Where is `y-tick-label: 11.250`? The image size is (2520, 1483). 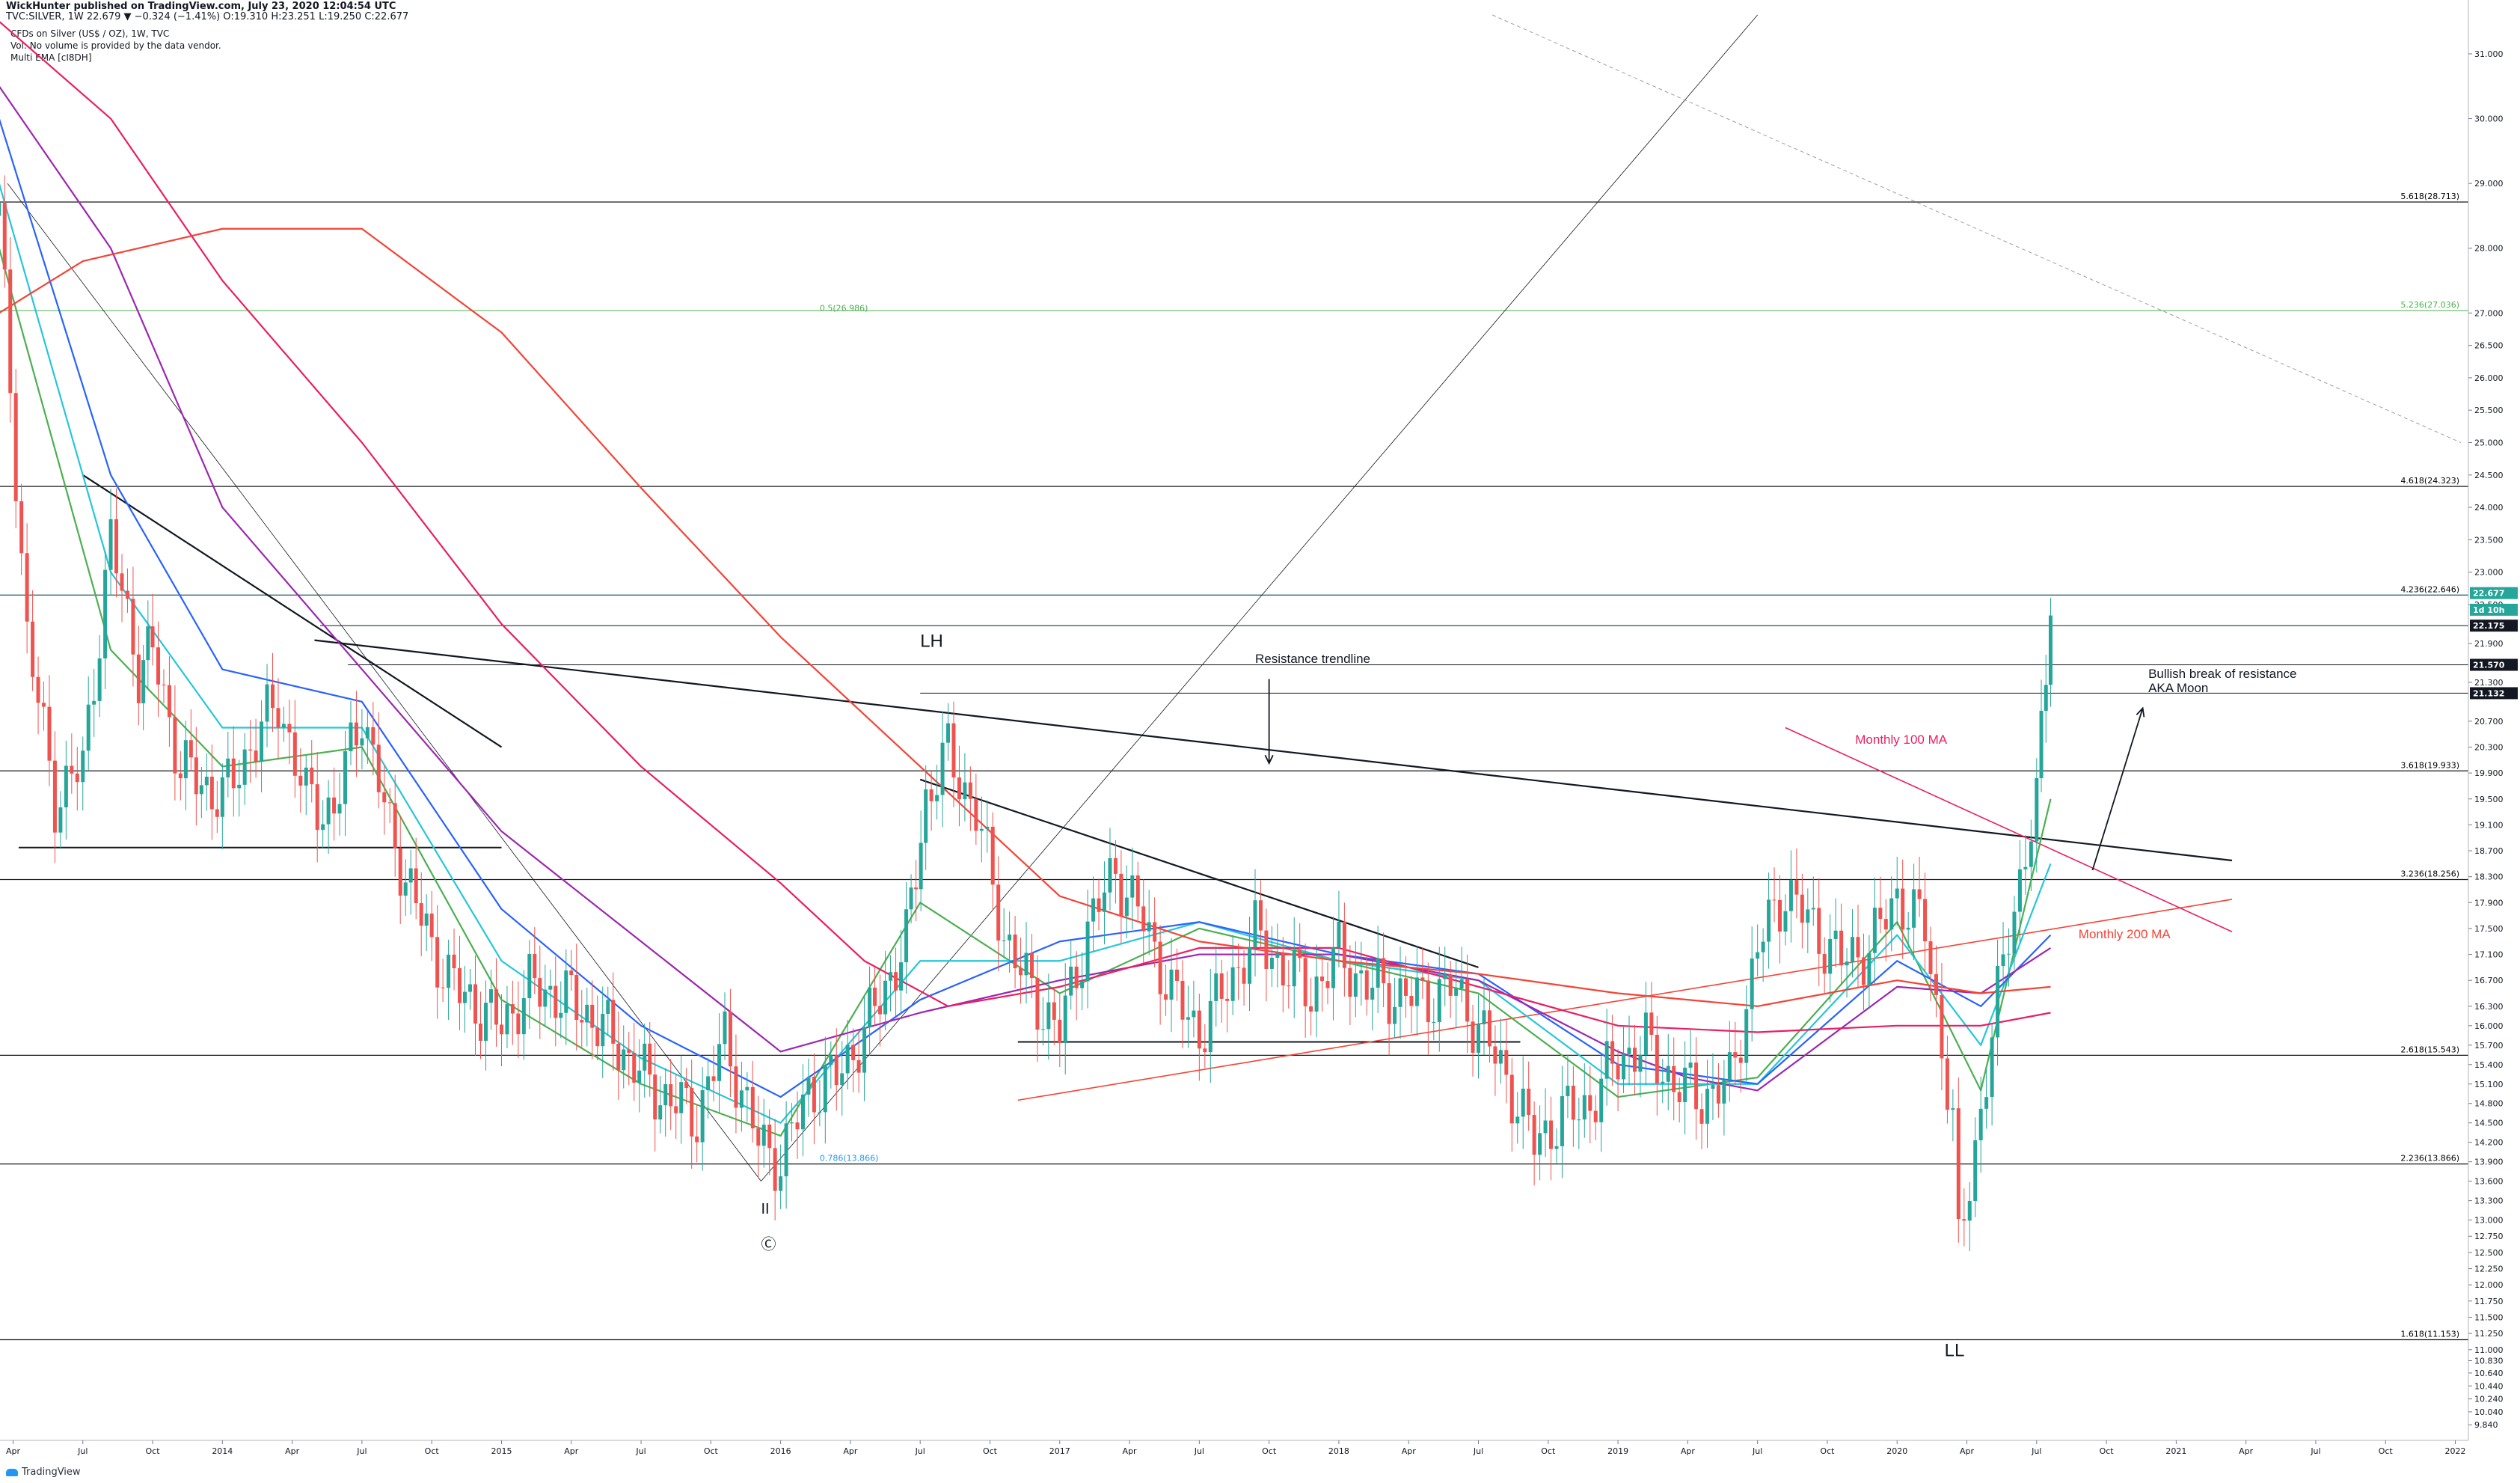 y-tick-label: 11.250 is located at coordinates (2489, 1334).